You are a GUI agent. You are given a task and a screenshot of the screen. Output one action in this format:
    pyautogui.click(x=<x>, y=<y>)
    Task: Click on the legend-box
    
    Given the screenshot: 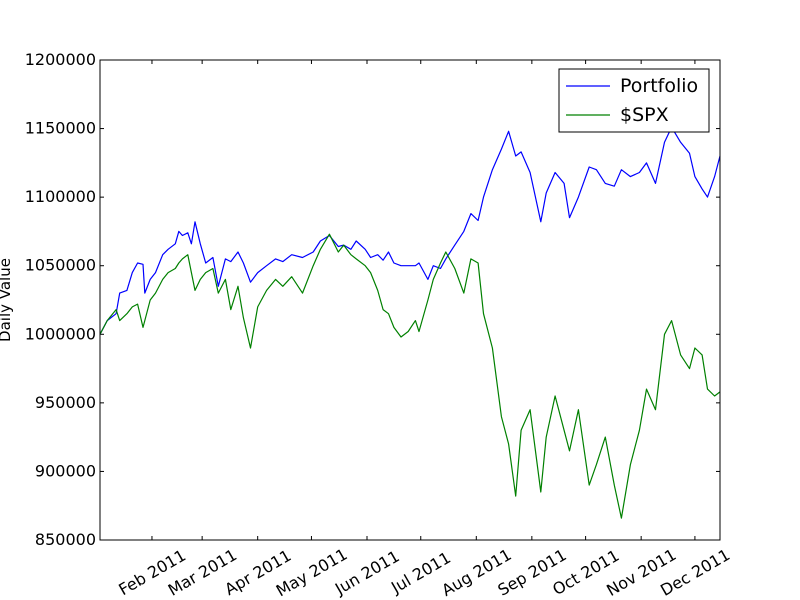 What is the action you would take?
    pyautogui.click(x=634, y=100)
    